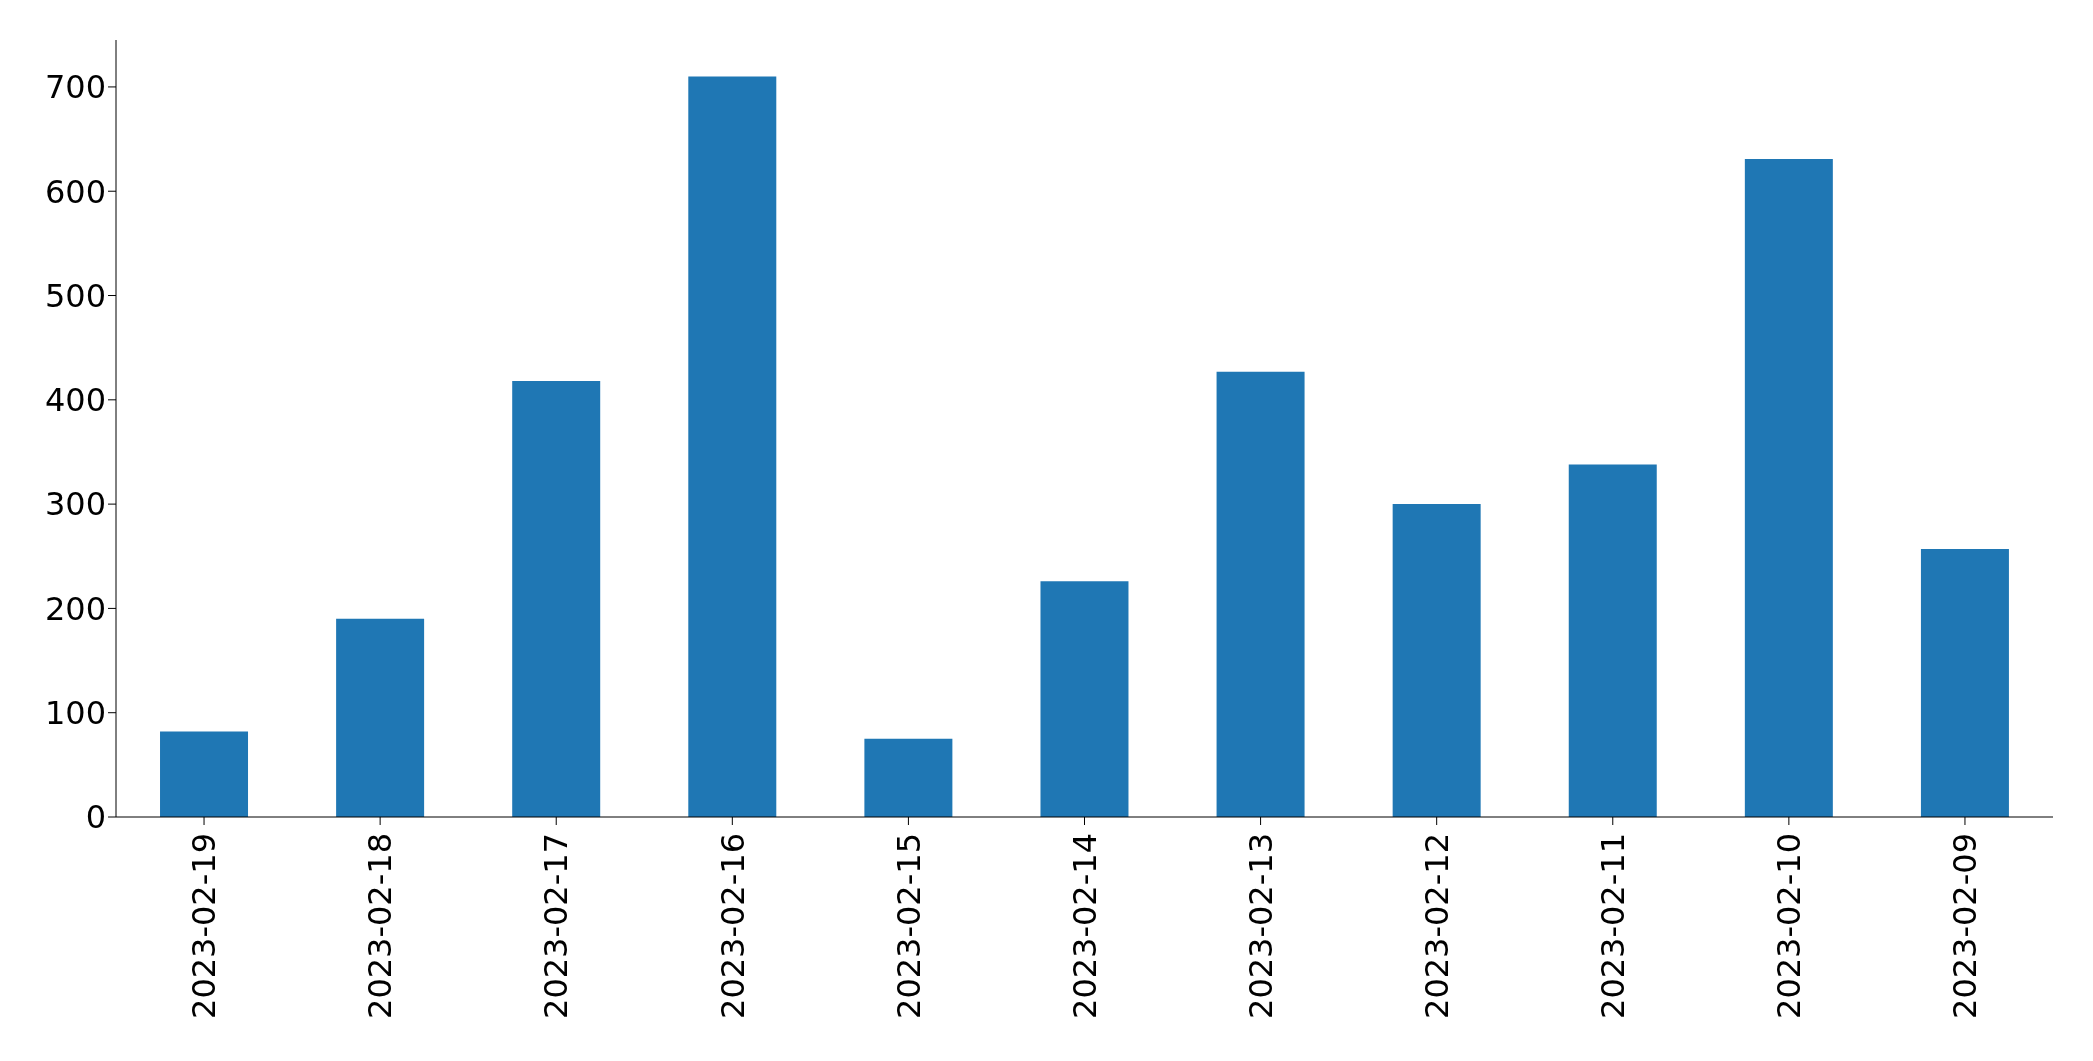  Describe the element at coordinates (908, 926) in the screenshot. I see `x-tick-label: 2023-02-15` at that location.